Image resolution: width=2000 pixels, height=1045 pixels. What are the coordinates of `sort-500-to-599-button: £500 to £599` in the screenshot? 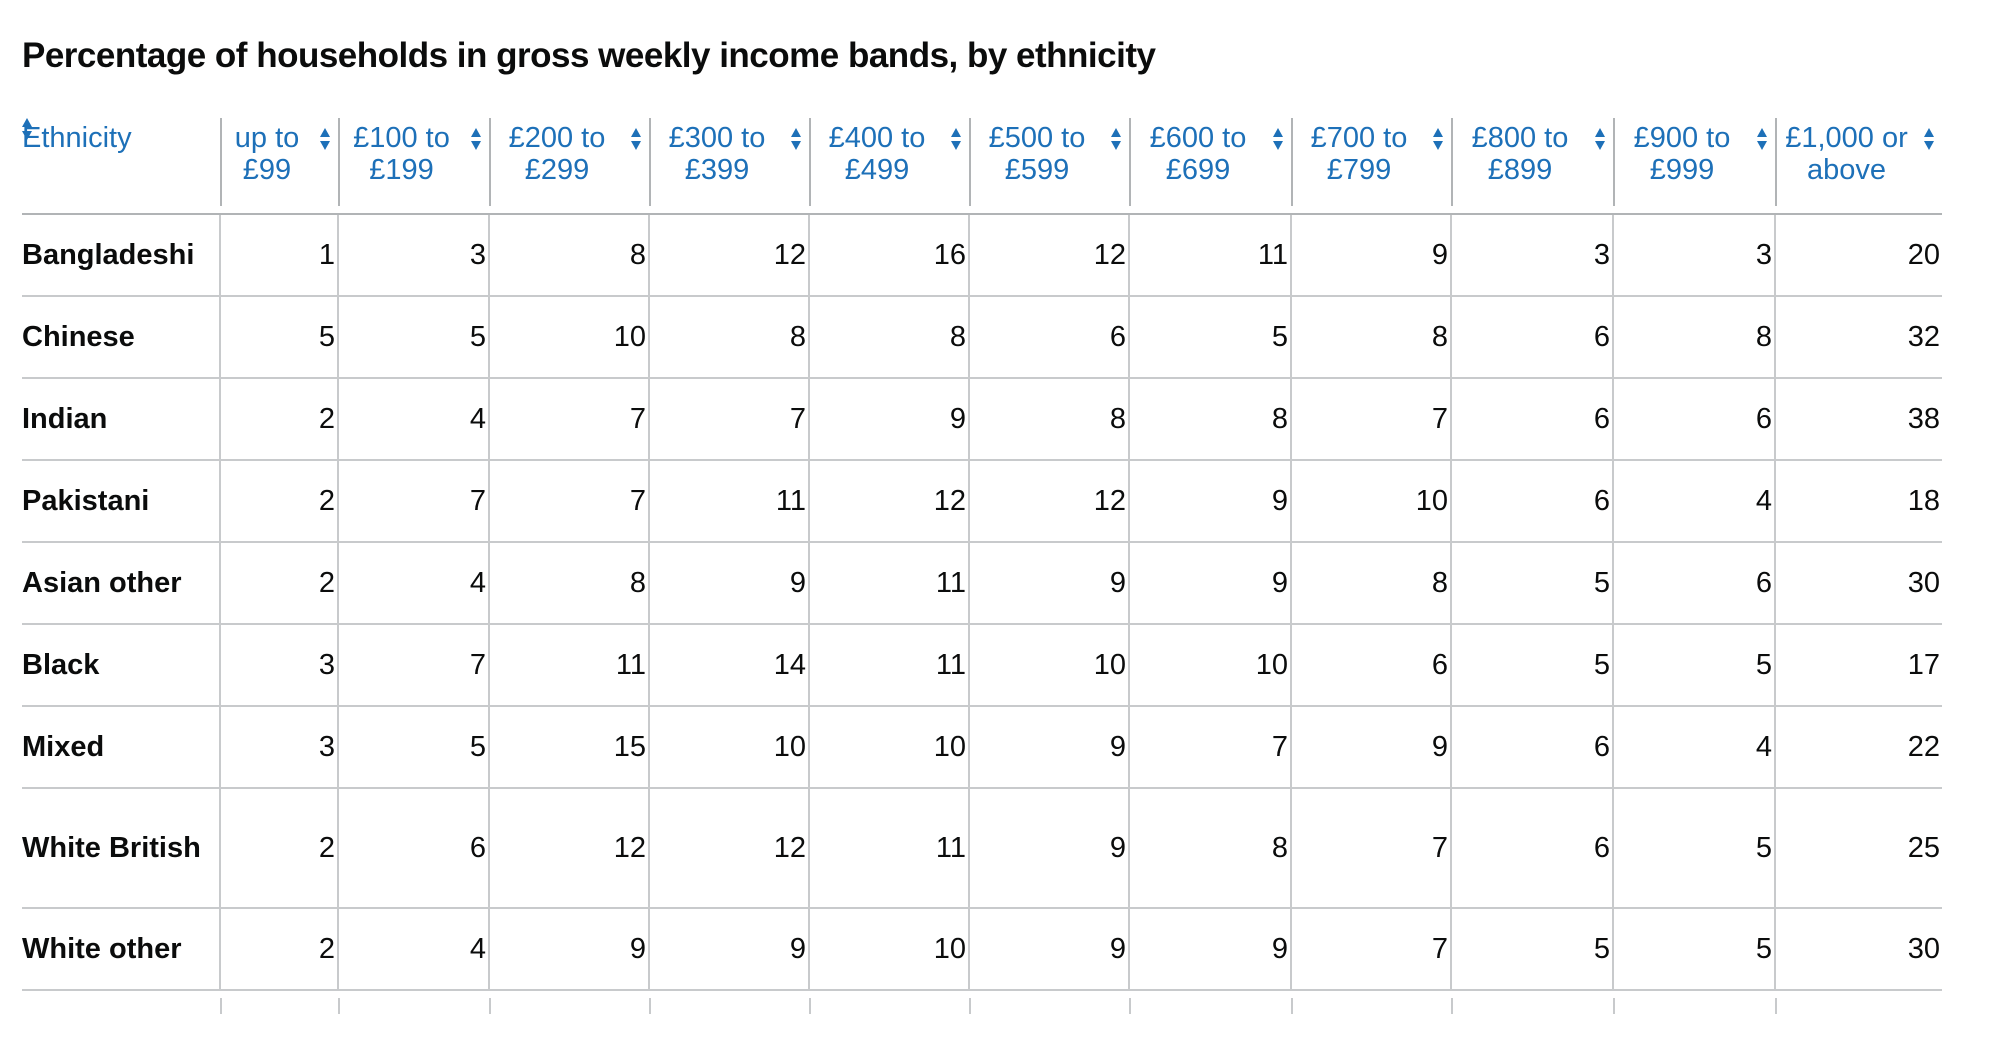 It's located at (1049, 162).